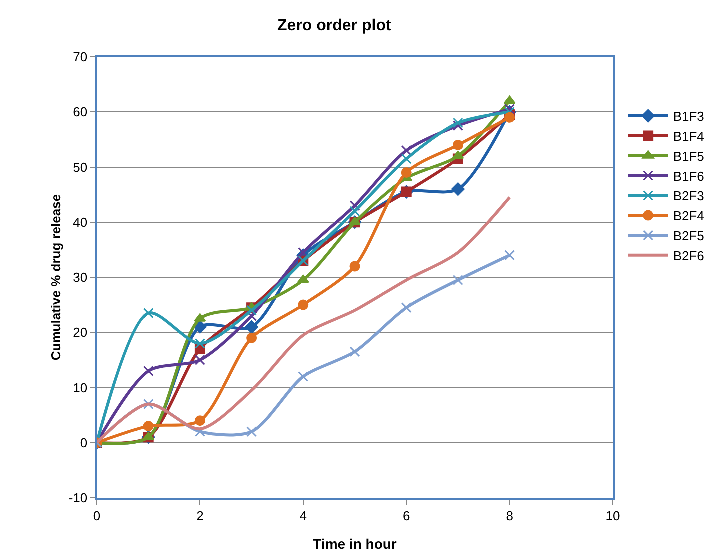  I want to click on chart-title: Zero order plot, so click(335, 26).